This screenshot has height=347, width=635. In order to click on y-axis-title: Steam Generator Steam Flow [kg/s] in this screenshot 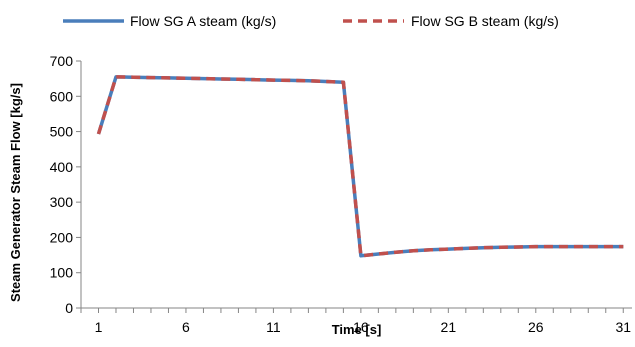, I will do `click(15, 192)`.